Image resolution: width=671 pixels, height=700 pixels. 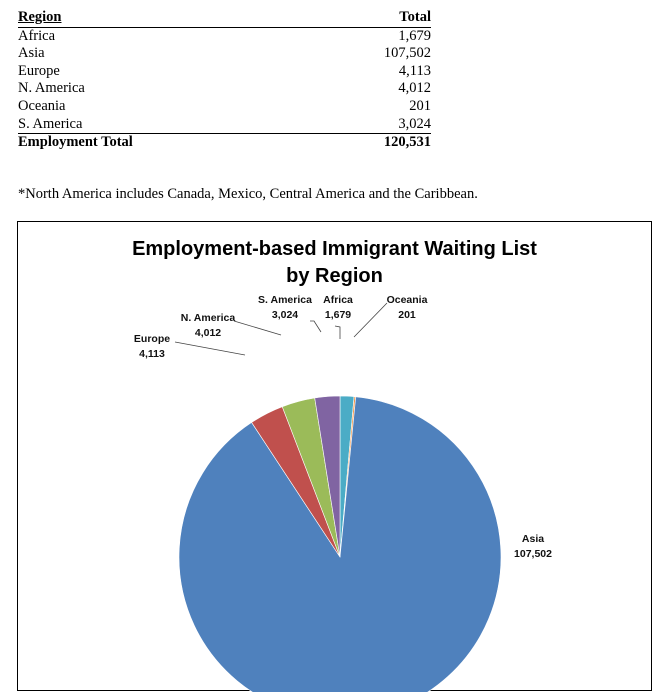 What do you see at coordinates (75, 142) in the screenshot?
I see `total-label: Employment Total` at bounding box center [75, 142].